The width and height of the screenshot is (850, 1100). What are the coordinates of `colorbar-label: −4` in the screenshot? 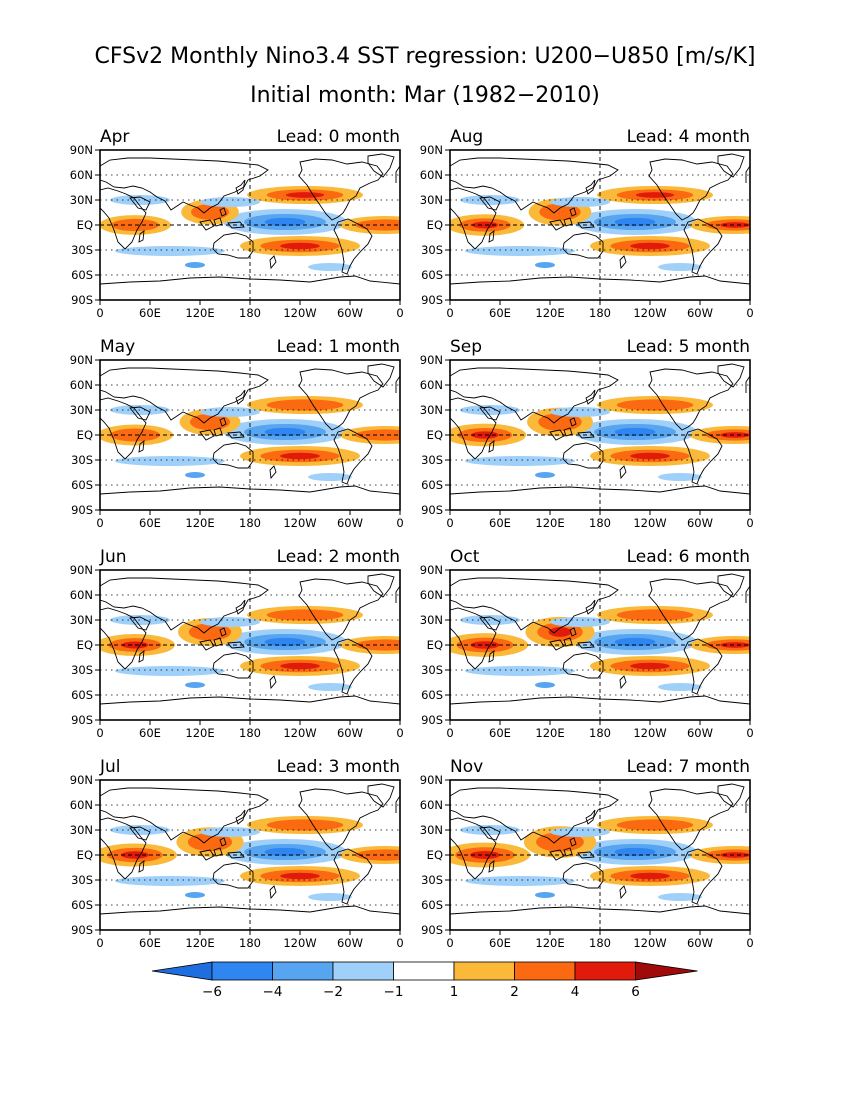 It's located at (273, 992).